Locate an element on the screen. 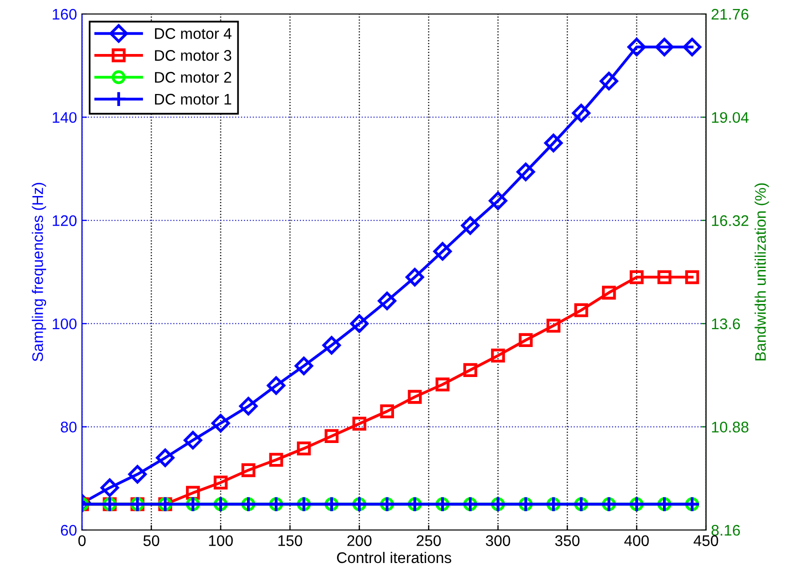 The image size is (797, 582). y-axis-title: Sampling frequencies (Hz) is located at coordinates (39, 272).